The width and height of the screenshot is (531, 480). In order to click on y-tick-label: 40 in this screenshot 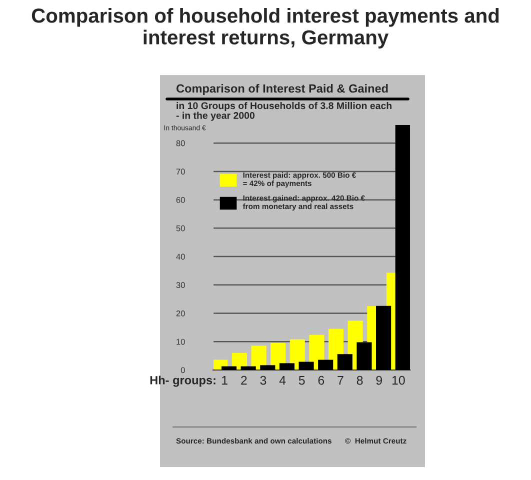, I will do `click(180, 257)`.